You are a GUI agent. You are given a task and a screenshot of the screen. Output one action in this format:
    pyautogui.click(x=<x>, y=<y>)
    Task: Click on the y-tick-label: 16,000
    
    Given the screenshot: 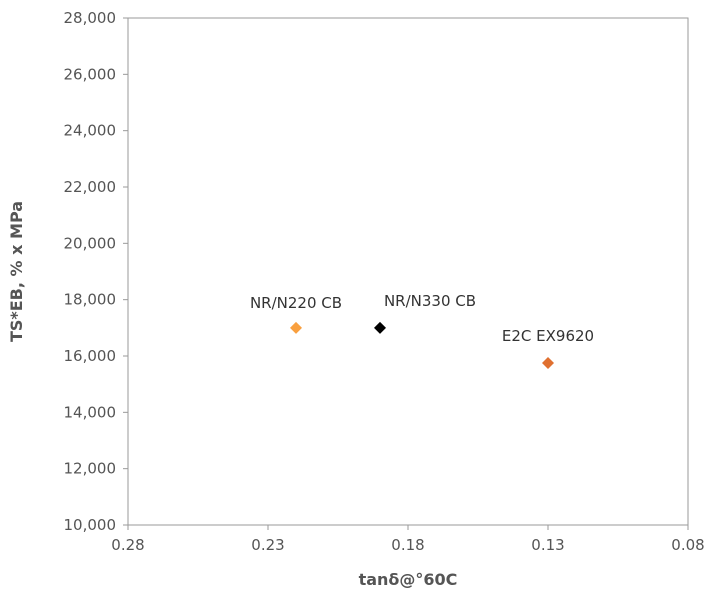 What is the action you would take?
    pyautogui.click(x=90, y=356)
    